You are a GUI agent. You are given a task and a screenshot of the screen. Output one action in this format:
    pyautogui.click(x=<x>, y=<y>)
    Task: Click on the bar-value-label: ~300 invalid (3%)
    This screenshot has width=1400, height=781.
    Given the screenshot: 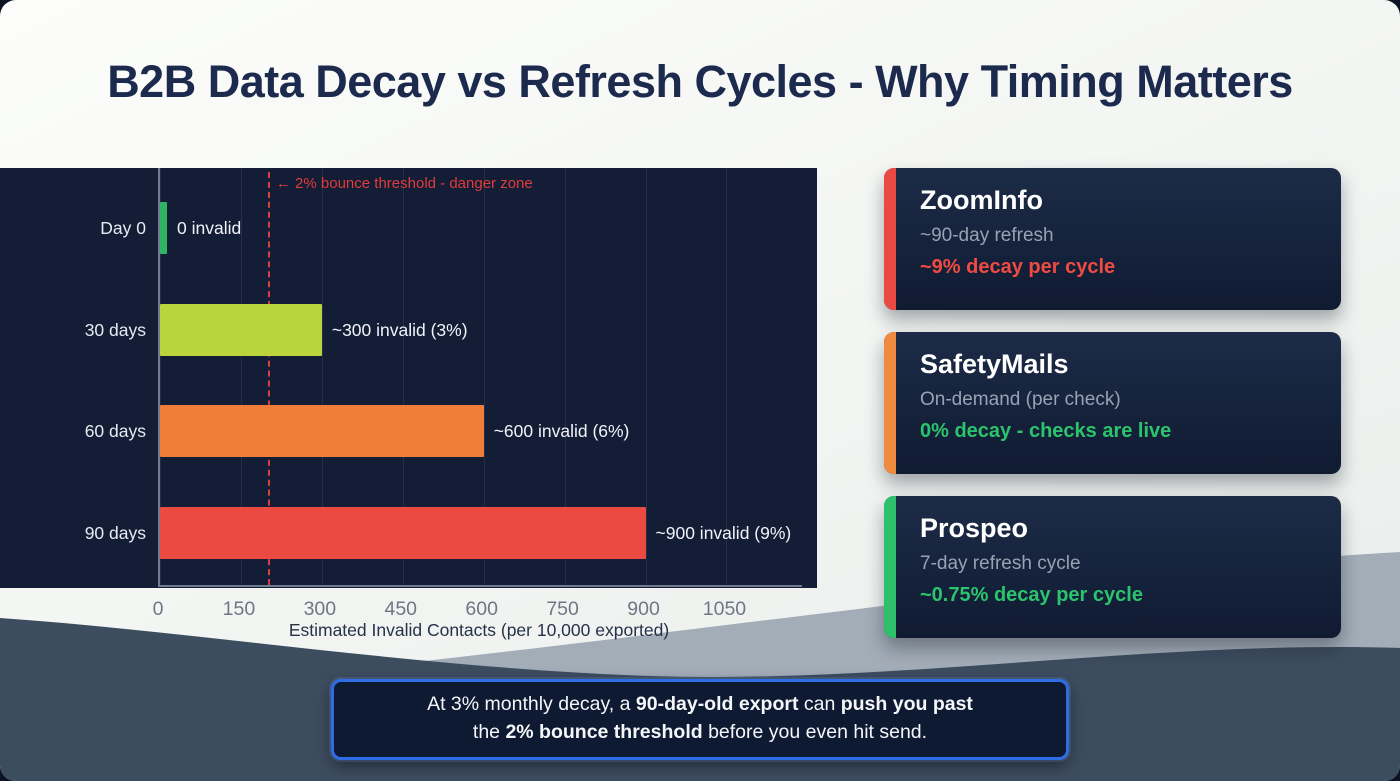 What is the action you would take?
    pyautogui.click(x=399, y=330)
    